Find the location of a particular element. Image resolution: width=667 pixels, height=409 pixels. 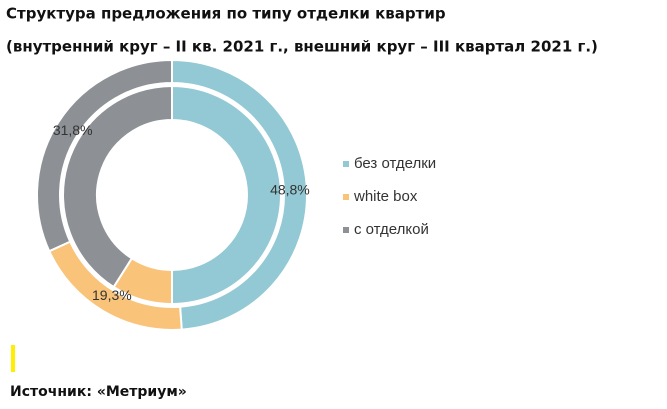

marker-bar is located at coordinates (13, 358).